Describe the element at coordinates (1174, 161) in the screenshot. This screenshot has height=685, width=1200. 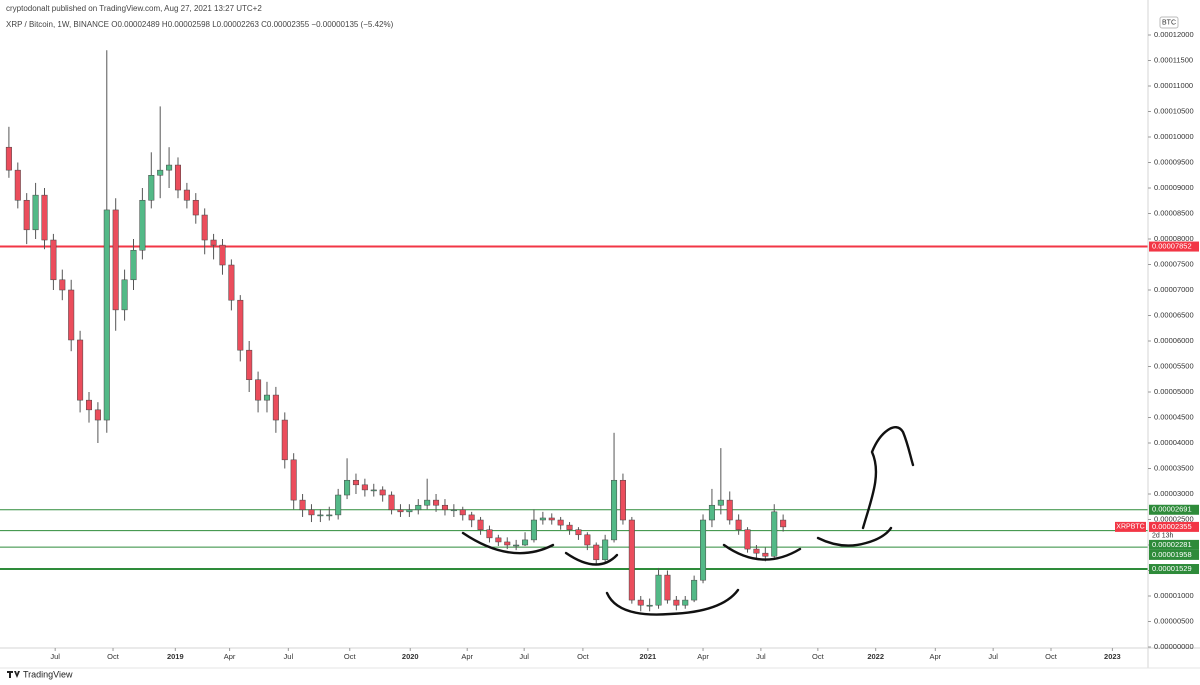
I see `y-tick-label: 0.00009500` at that location.